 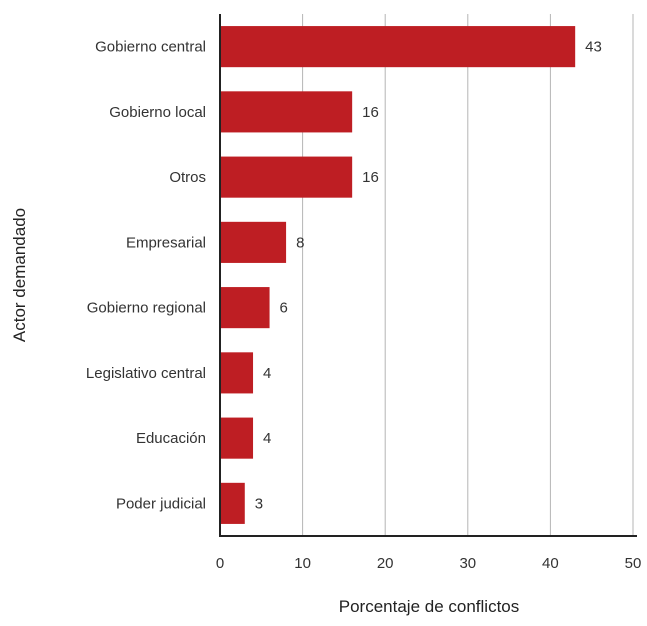 I want to click on category-label: Poder judicial, so click(x=161, y=503).